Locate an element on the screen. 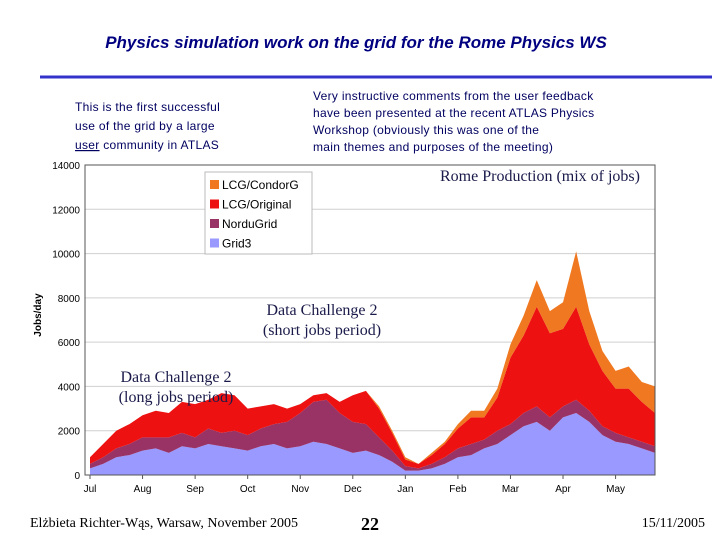 The image size is (720, 540). x-tick-label: Aug is located at coordinates (143, 489).